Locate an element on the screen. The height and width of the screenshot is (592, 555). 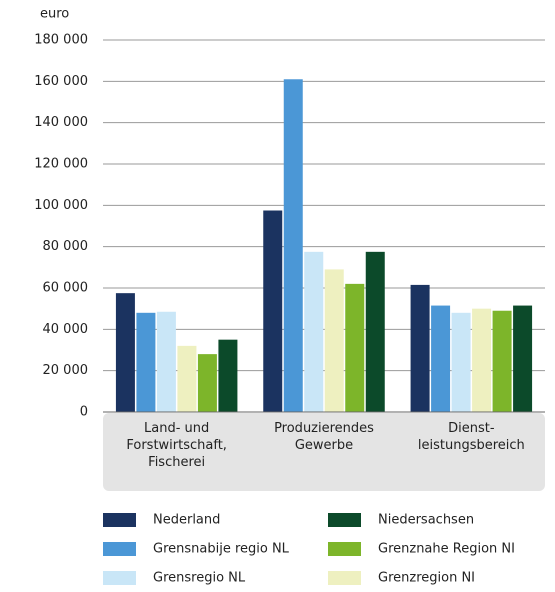
y-tick-label: 60 000 is located at coordinates (66, 288).